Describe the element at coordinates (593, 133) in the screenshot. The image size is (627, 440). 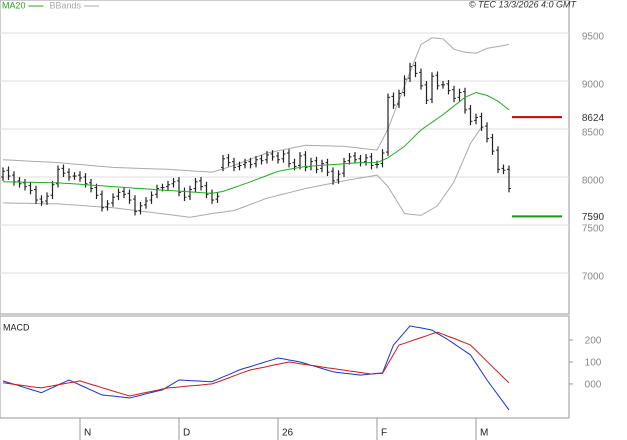
I see `y-tick-label: 8500` at that location.